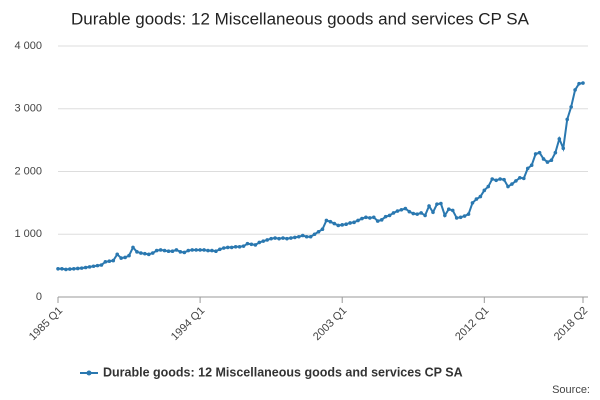 The image size is (600, 400). What do you see at coordinates (46, 324) in the screenshot?
I see `x-tick-label: 1985 Q1` at bounding box center [46, 324].